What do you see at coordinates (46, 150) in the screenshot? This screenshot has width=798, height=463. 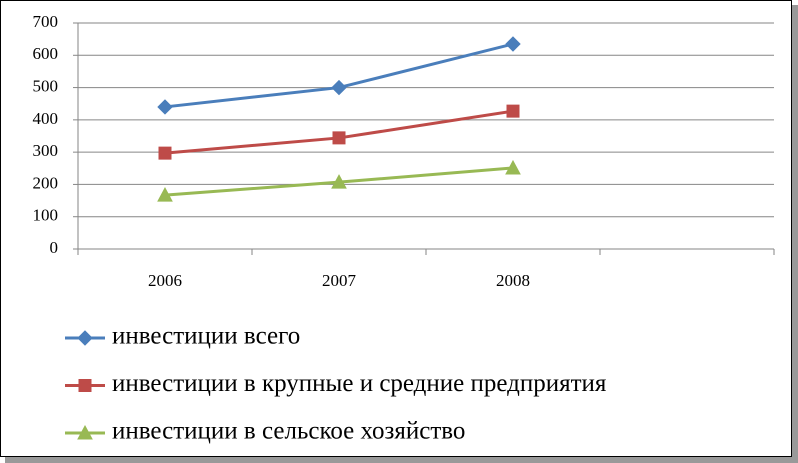 I see `y-tick-label: 300` at bounding box center [46, 150].